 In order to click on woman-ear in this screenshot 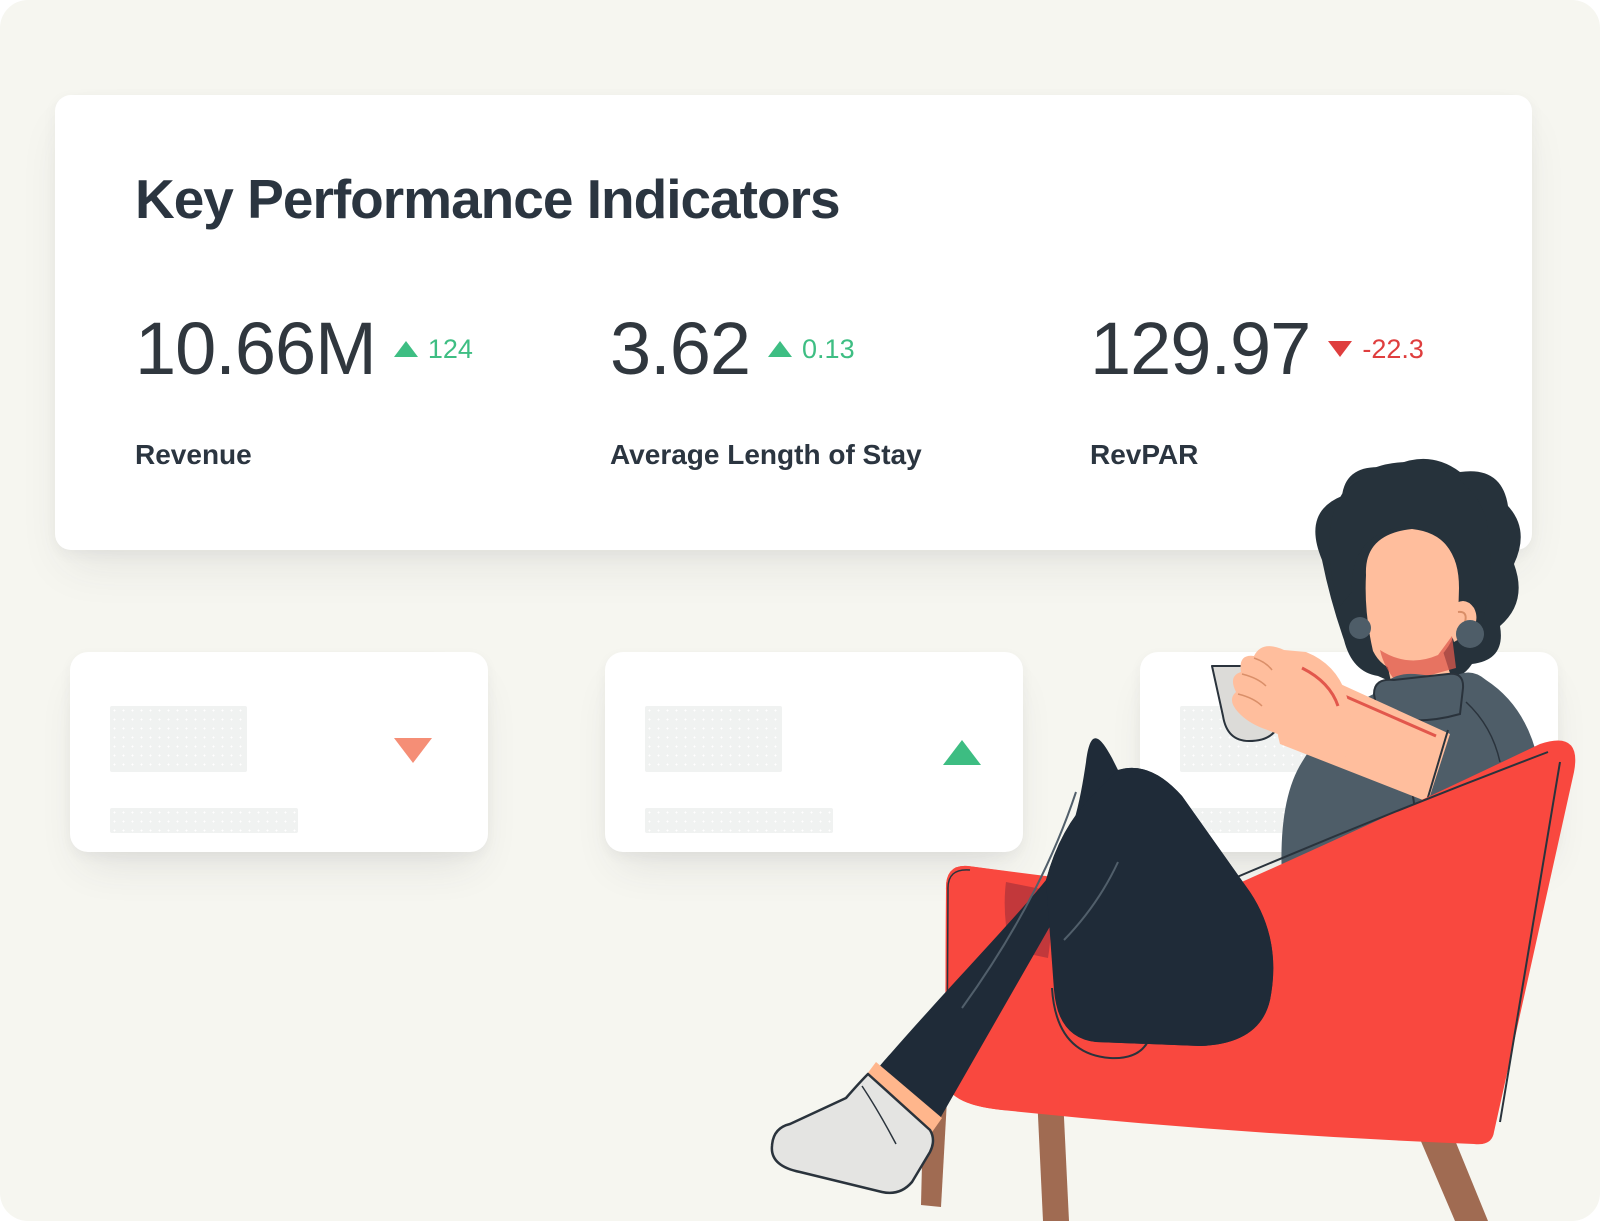, I will do `click(1463, 621)`.